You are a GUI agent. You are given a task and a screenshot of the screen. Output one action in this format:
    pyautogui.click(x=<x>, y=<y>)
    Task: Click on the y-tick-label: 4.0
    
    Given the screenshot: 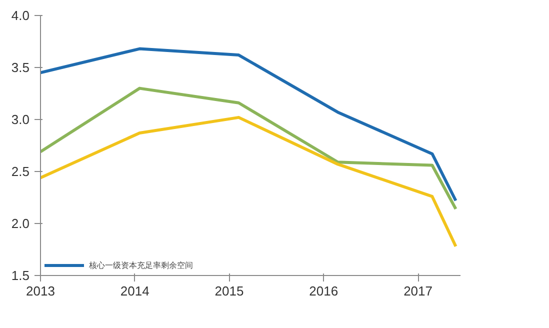 What is the action you would take?
    pyautogui.click(x=20, y=15)
    